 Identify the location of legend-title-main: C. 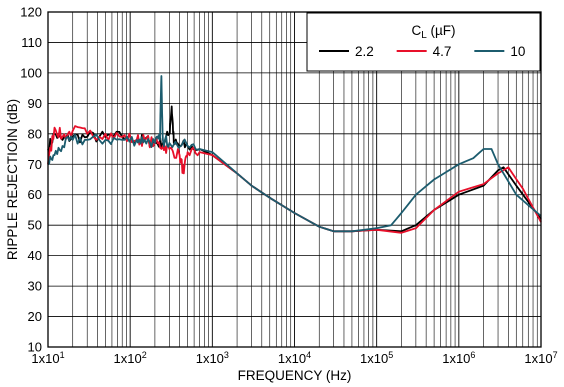
(416, 30).